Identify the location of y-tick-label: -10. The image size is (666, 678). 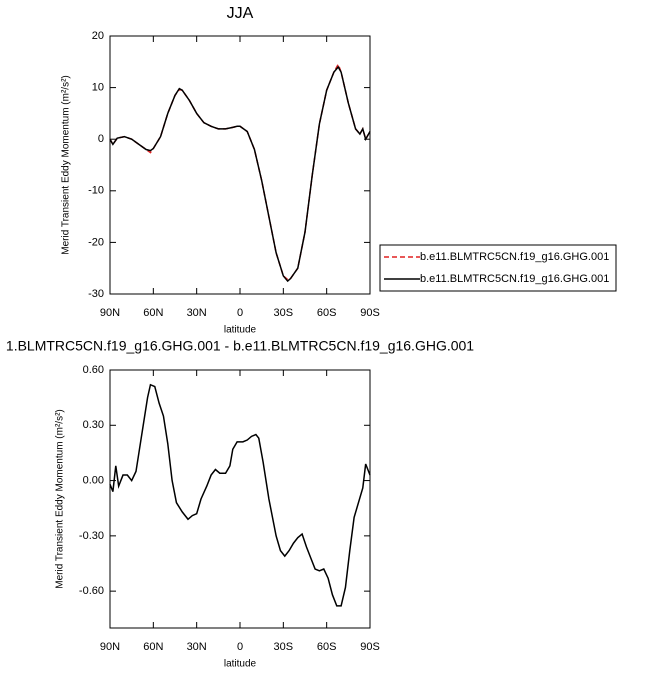
(96, 191).